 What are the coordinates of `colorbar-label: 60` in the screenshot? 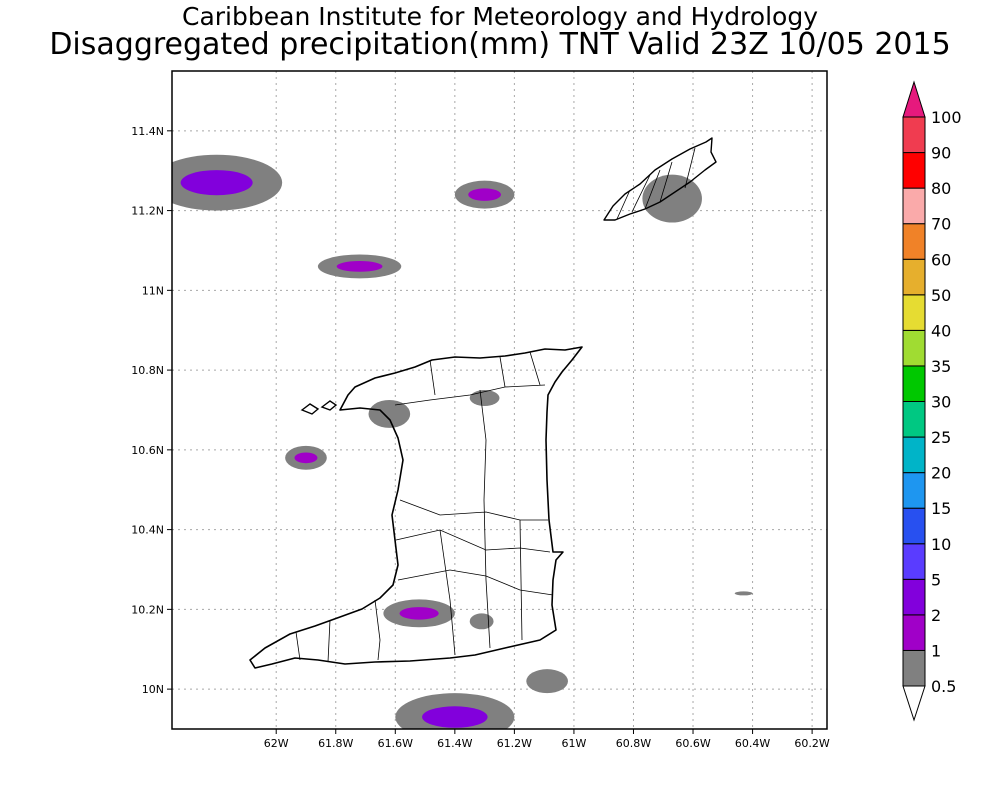 It's located at (941, 259).